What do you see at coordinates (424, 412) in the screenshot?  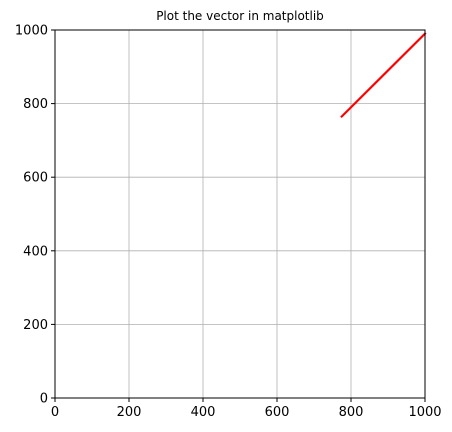 I see `x-tick-label-5: 1000` at bounding box center [424, 412].